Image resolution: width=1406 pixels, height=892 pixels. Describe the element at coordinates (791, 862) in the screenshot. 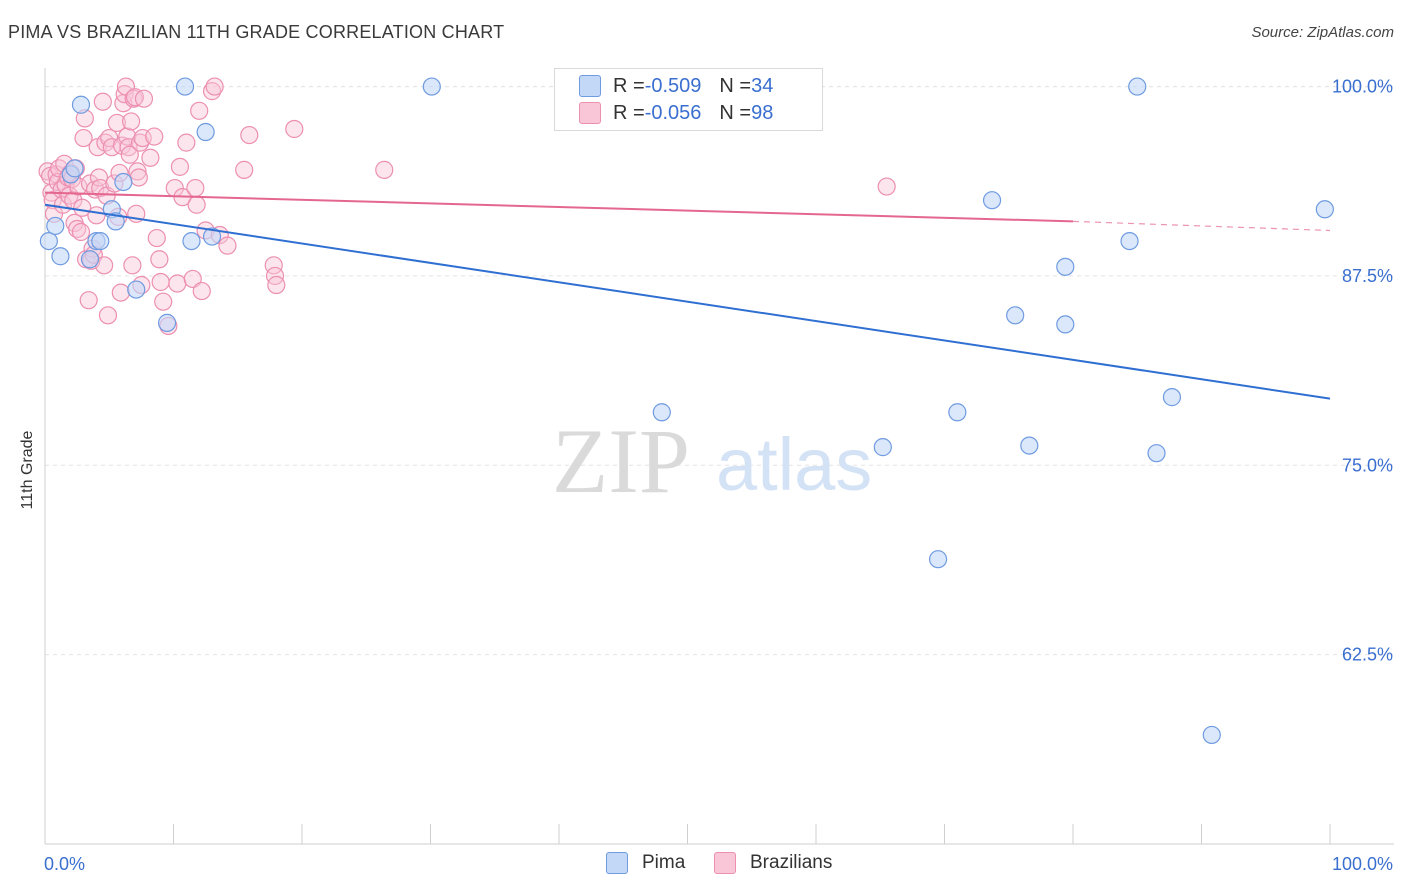

I see `brazilians-legend-label: Brazilians` at that location.